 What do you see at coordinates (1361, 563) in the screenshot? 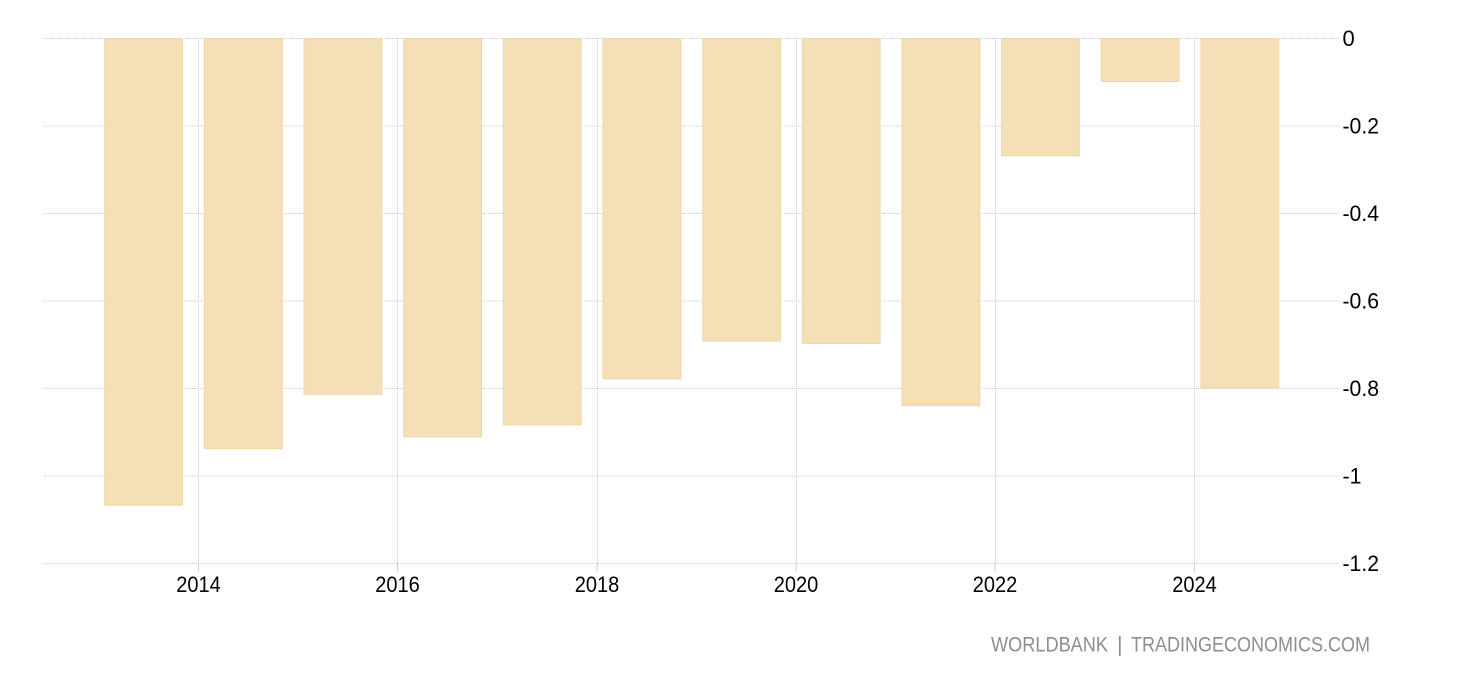
I see `svg-text: -1.2` at bounding box center [1361, 563].